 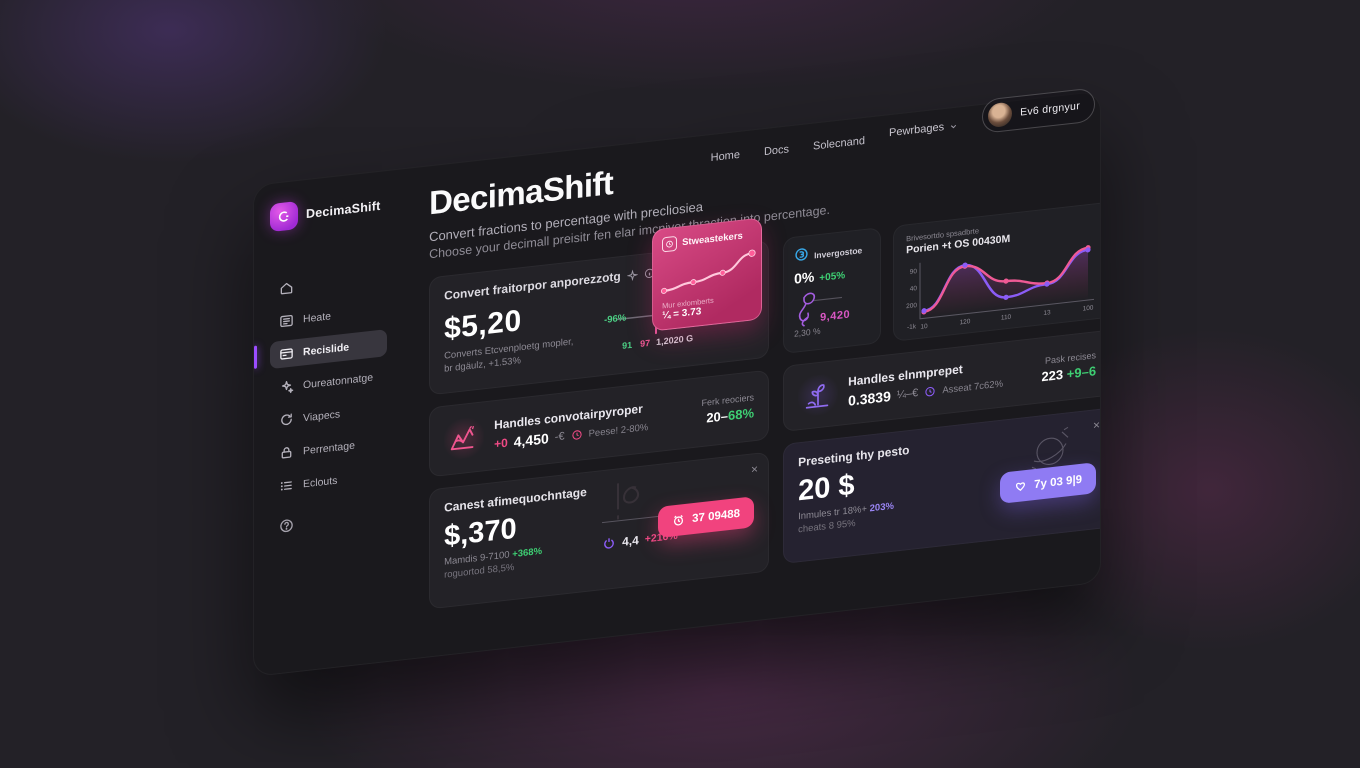 What do you see at coordinates (286, 288) in the screenshot?
I see `home-icon` at bounding box center [286, 288].